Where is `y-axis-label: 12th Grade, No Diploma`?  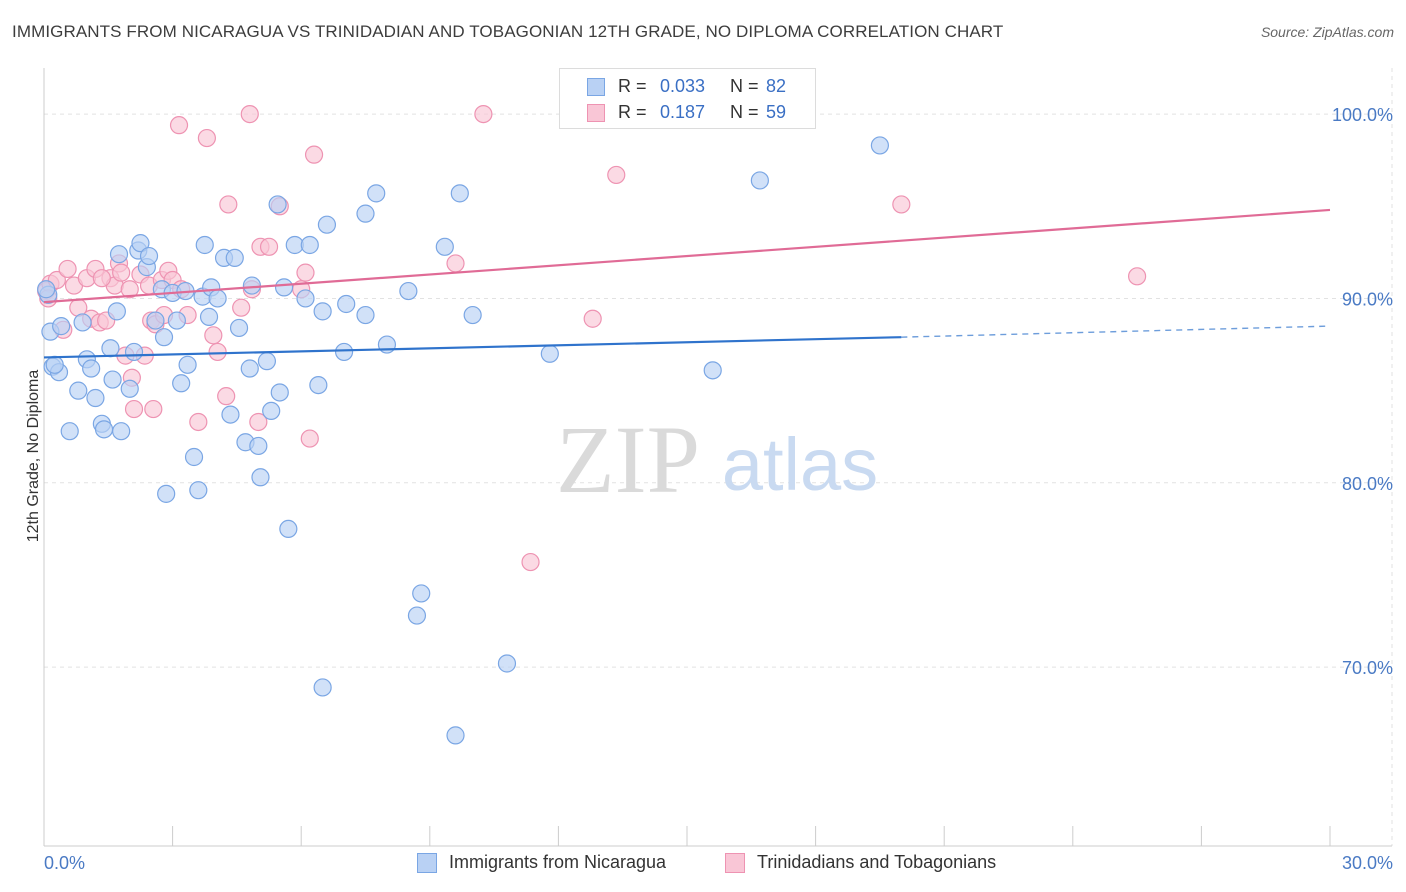 y-axis-label: 12th Grade, No Diploma is located at coordinates (33, 456).